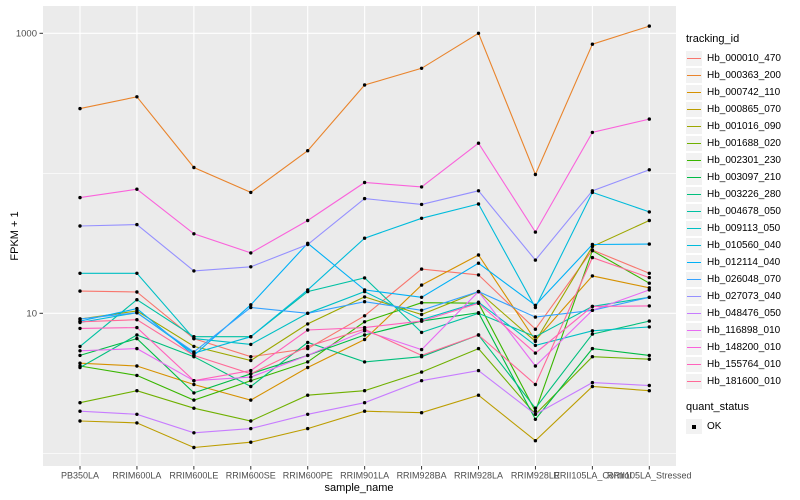 The width and height of the screenshot is (800, 500). I want to click on x-tick-label: RRIM928BA, so click(422, 476).